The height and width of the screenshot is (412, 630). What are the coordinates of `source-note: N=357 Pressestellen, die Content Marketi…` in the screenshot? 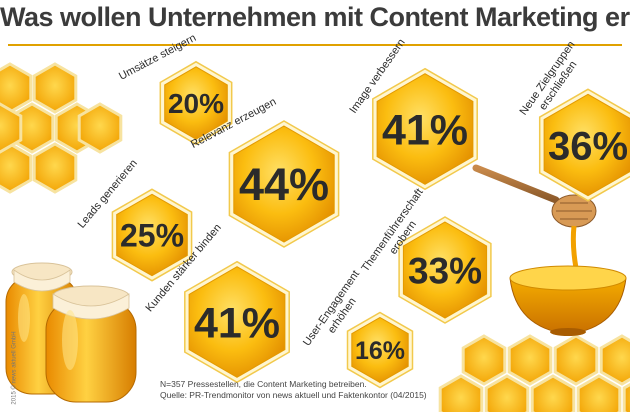 It's located at (293, 390).